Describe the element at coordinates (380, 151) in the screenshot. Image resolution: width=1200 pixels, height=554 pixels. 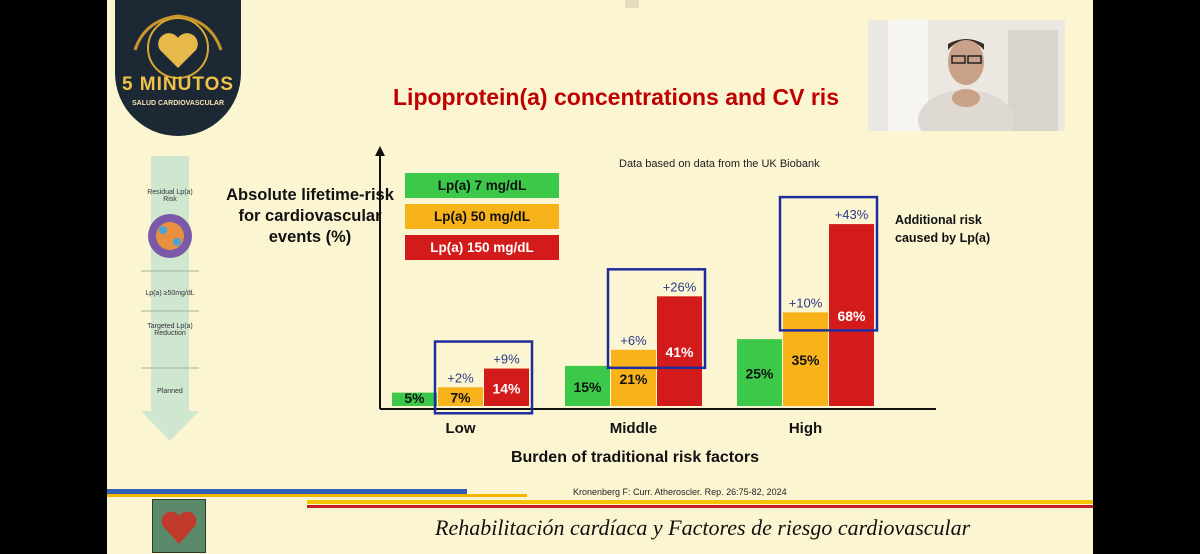
I see `y-axis-arrowhead` at that location.